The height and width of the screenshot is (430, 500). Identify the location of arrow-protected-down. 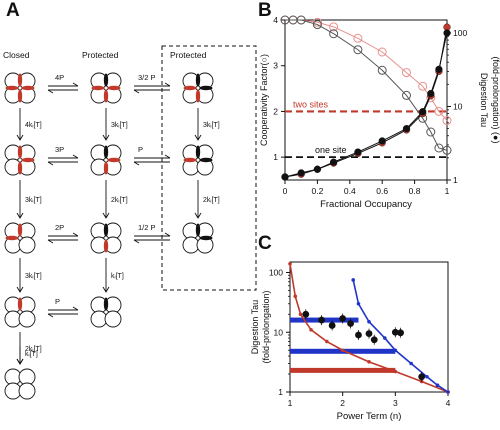
(106, 124).